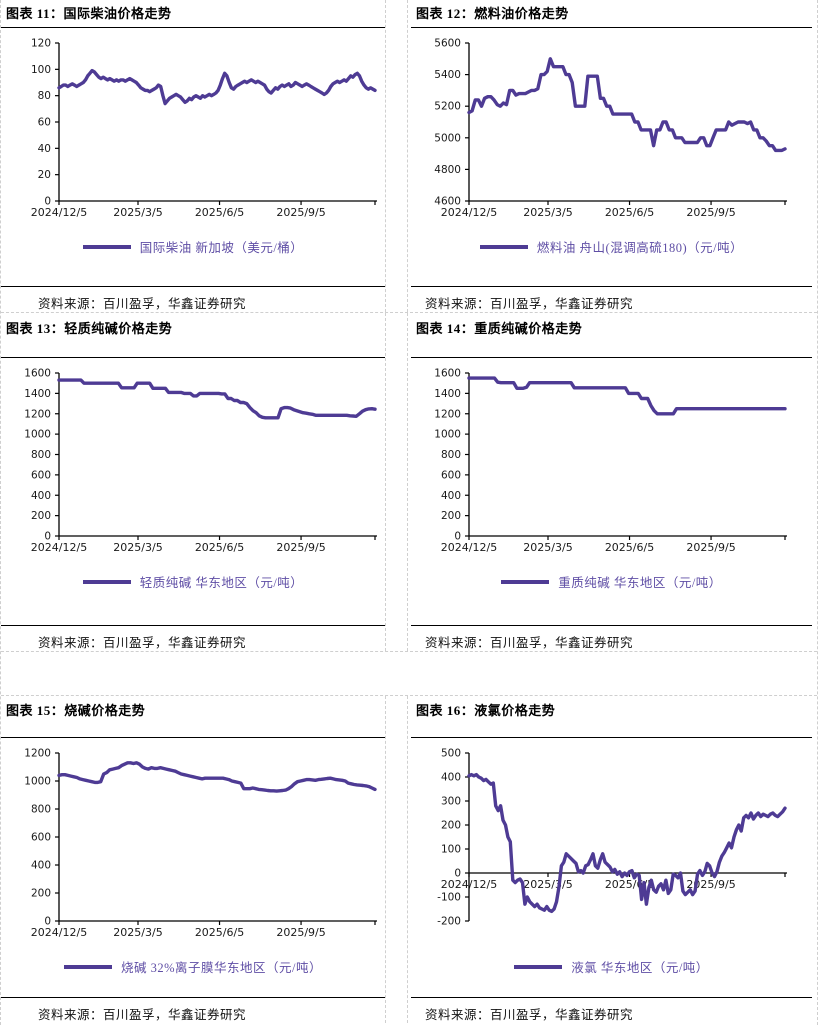 This screenshot has width=818, height=1025. What do you see at coordinates (447, 170) in the screenshot?
I see `svg-text: 4800` at bounding box center [447, 170].